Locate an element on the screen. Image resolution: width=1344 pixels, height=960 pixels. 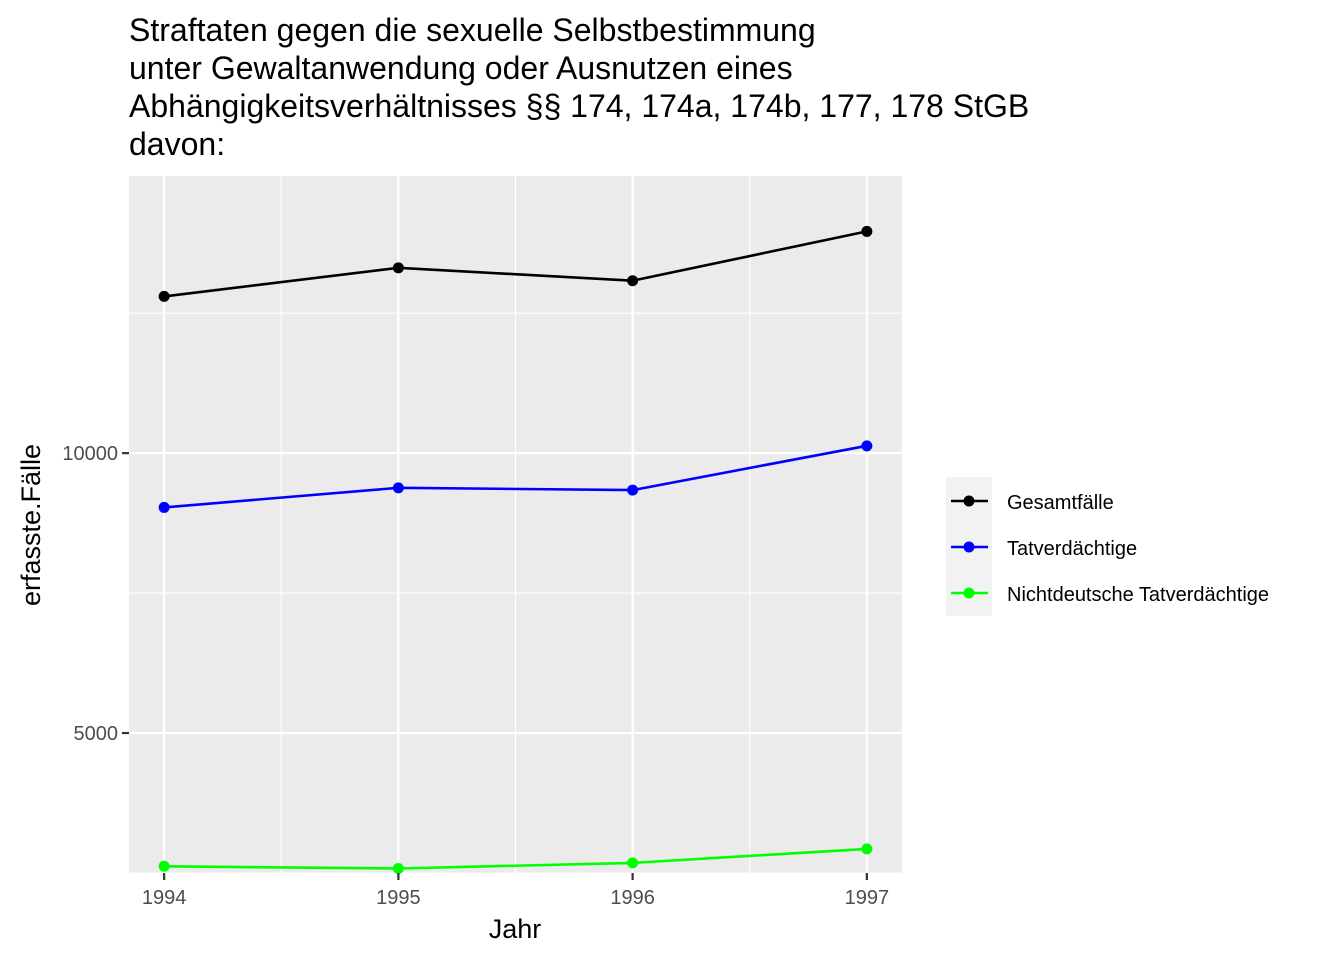
legend-label-gesamtfaelle: Gesamtfälle is located at coordinates (1060, 503).